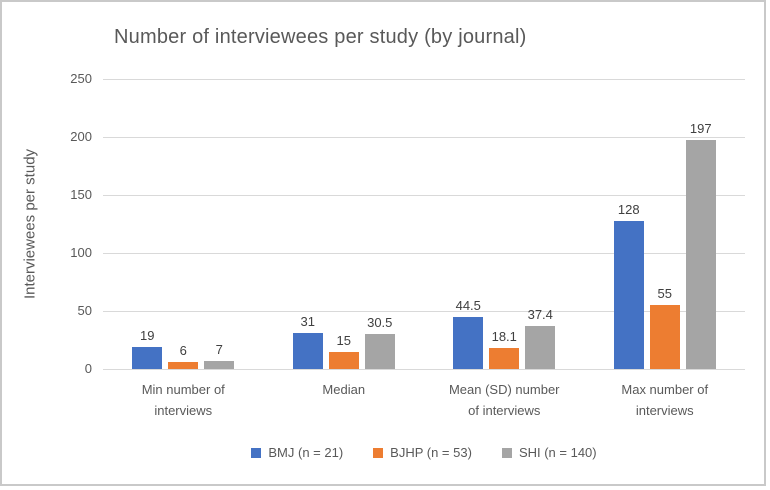 The image size is (770, 490). I want to click on x-axis-label-cell: Max number of interviews, so click(665, 400).